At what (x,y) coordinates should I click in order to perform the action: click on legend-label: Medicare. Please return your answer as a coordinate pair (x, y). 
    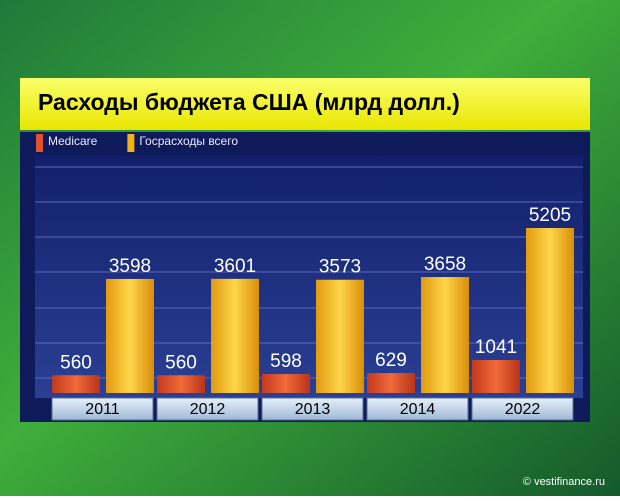
    Looking at the image, I should click on (73, 141).